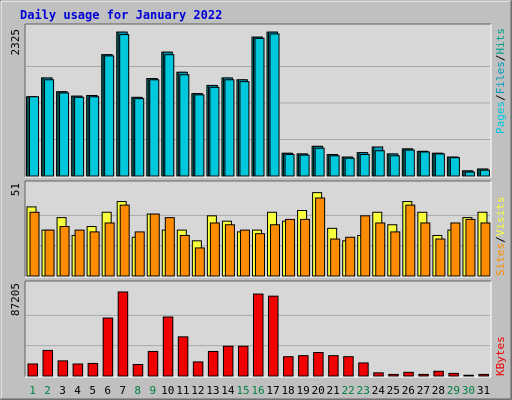 The width and height of the screenshot is (512, 400). I want to click on day-label: 20, so click(318, 390).